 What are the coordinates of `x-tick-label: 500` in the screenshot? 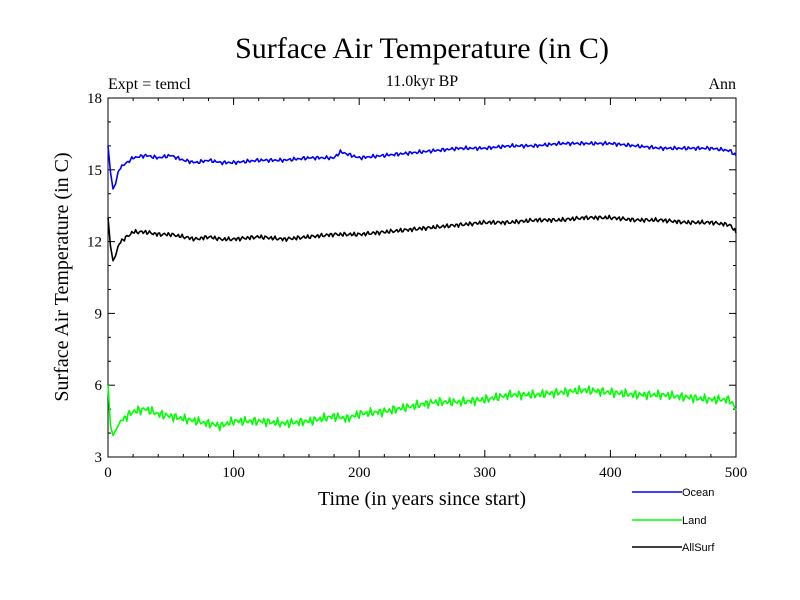 It's located at (736, 473).